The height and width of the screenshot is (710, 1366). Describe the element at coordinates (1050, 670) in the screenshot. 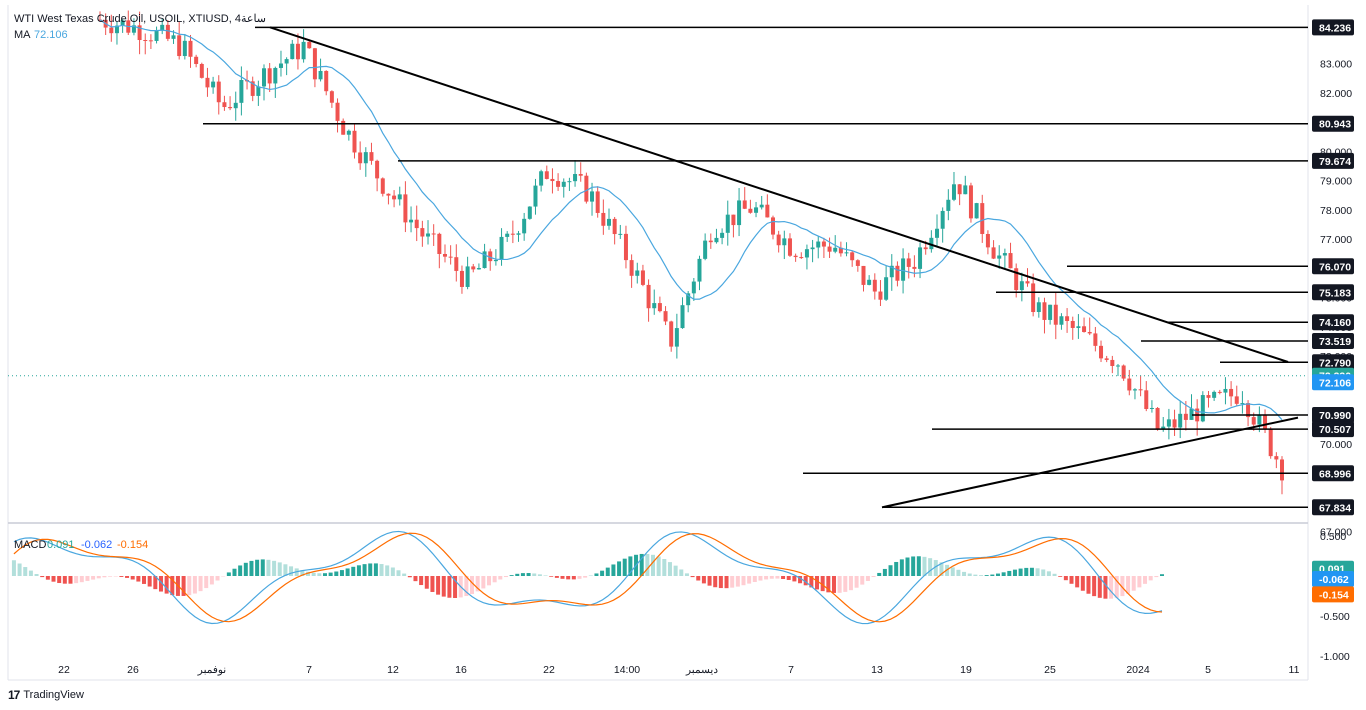

I see `time-tick-label: 25` at that location.